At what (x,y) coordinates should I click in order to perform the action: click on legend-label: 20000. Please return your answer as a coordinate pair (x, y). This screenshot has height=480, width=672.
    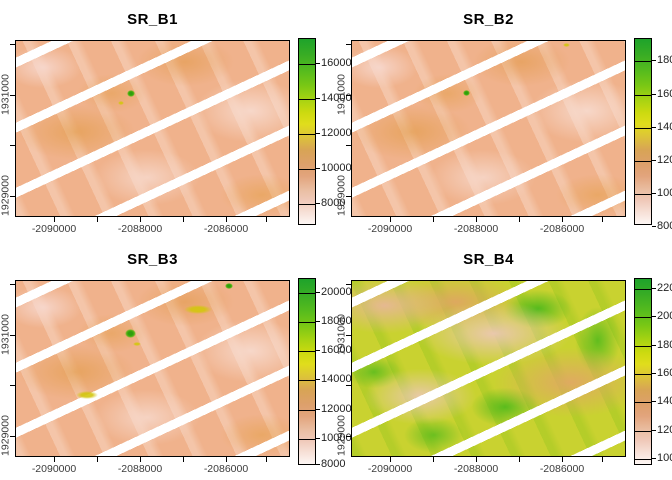
    Looking at the image, I should click on (336, 292).